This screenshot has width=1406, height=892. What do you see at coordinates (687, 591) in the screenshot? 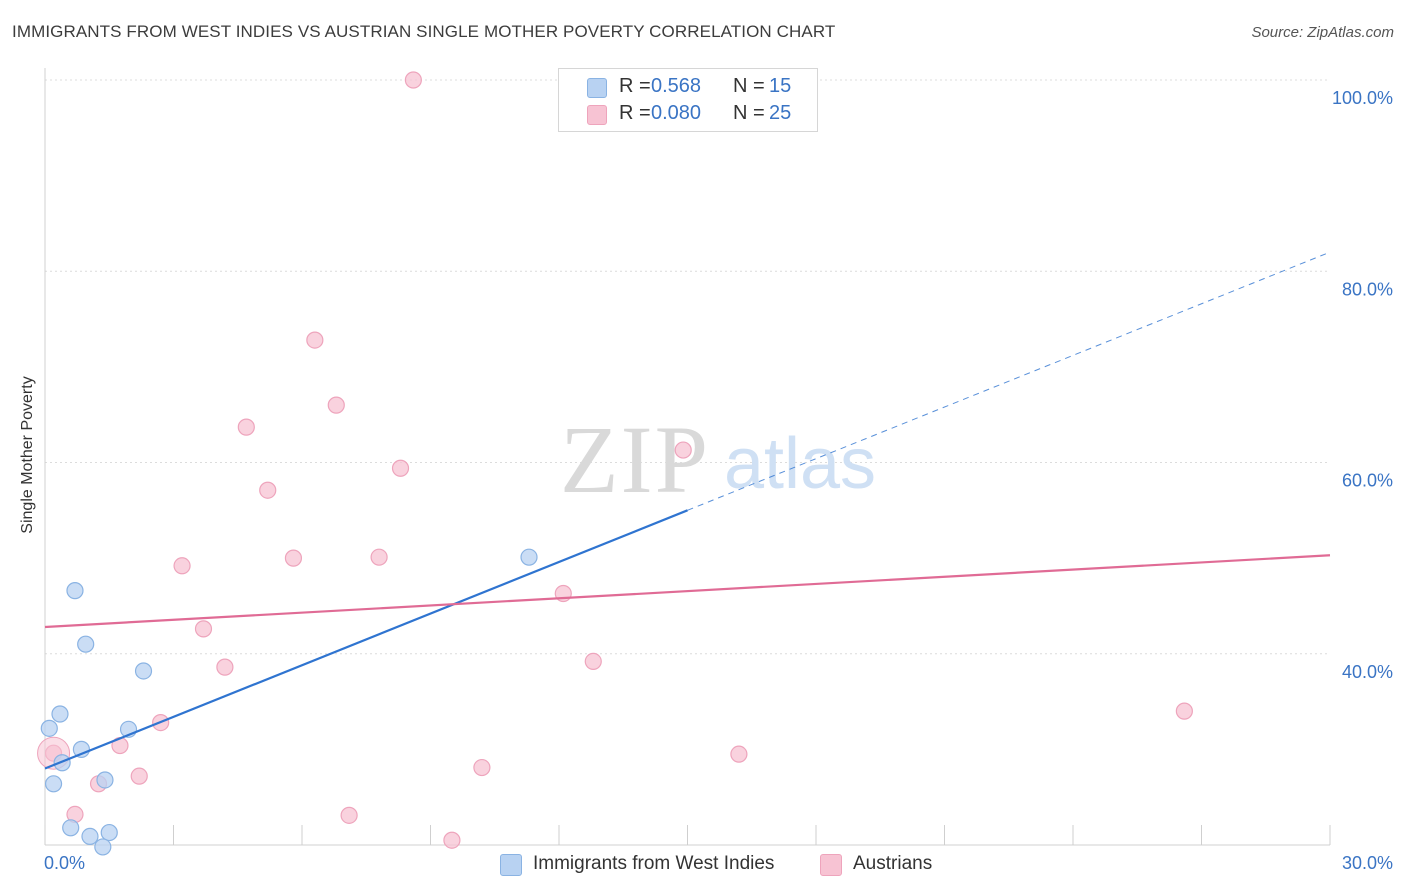
I see `austrians-trend-line` at bounding box center [687, 591].